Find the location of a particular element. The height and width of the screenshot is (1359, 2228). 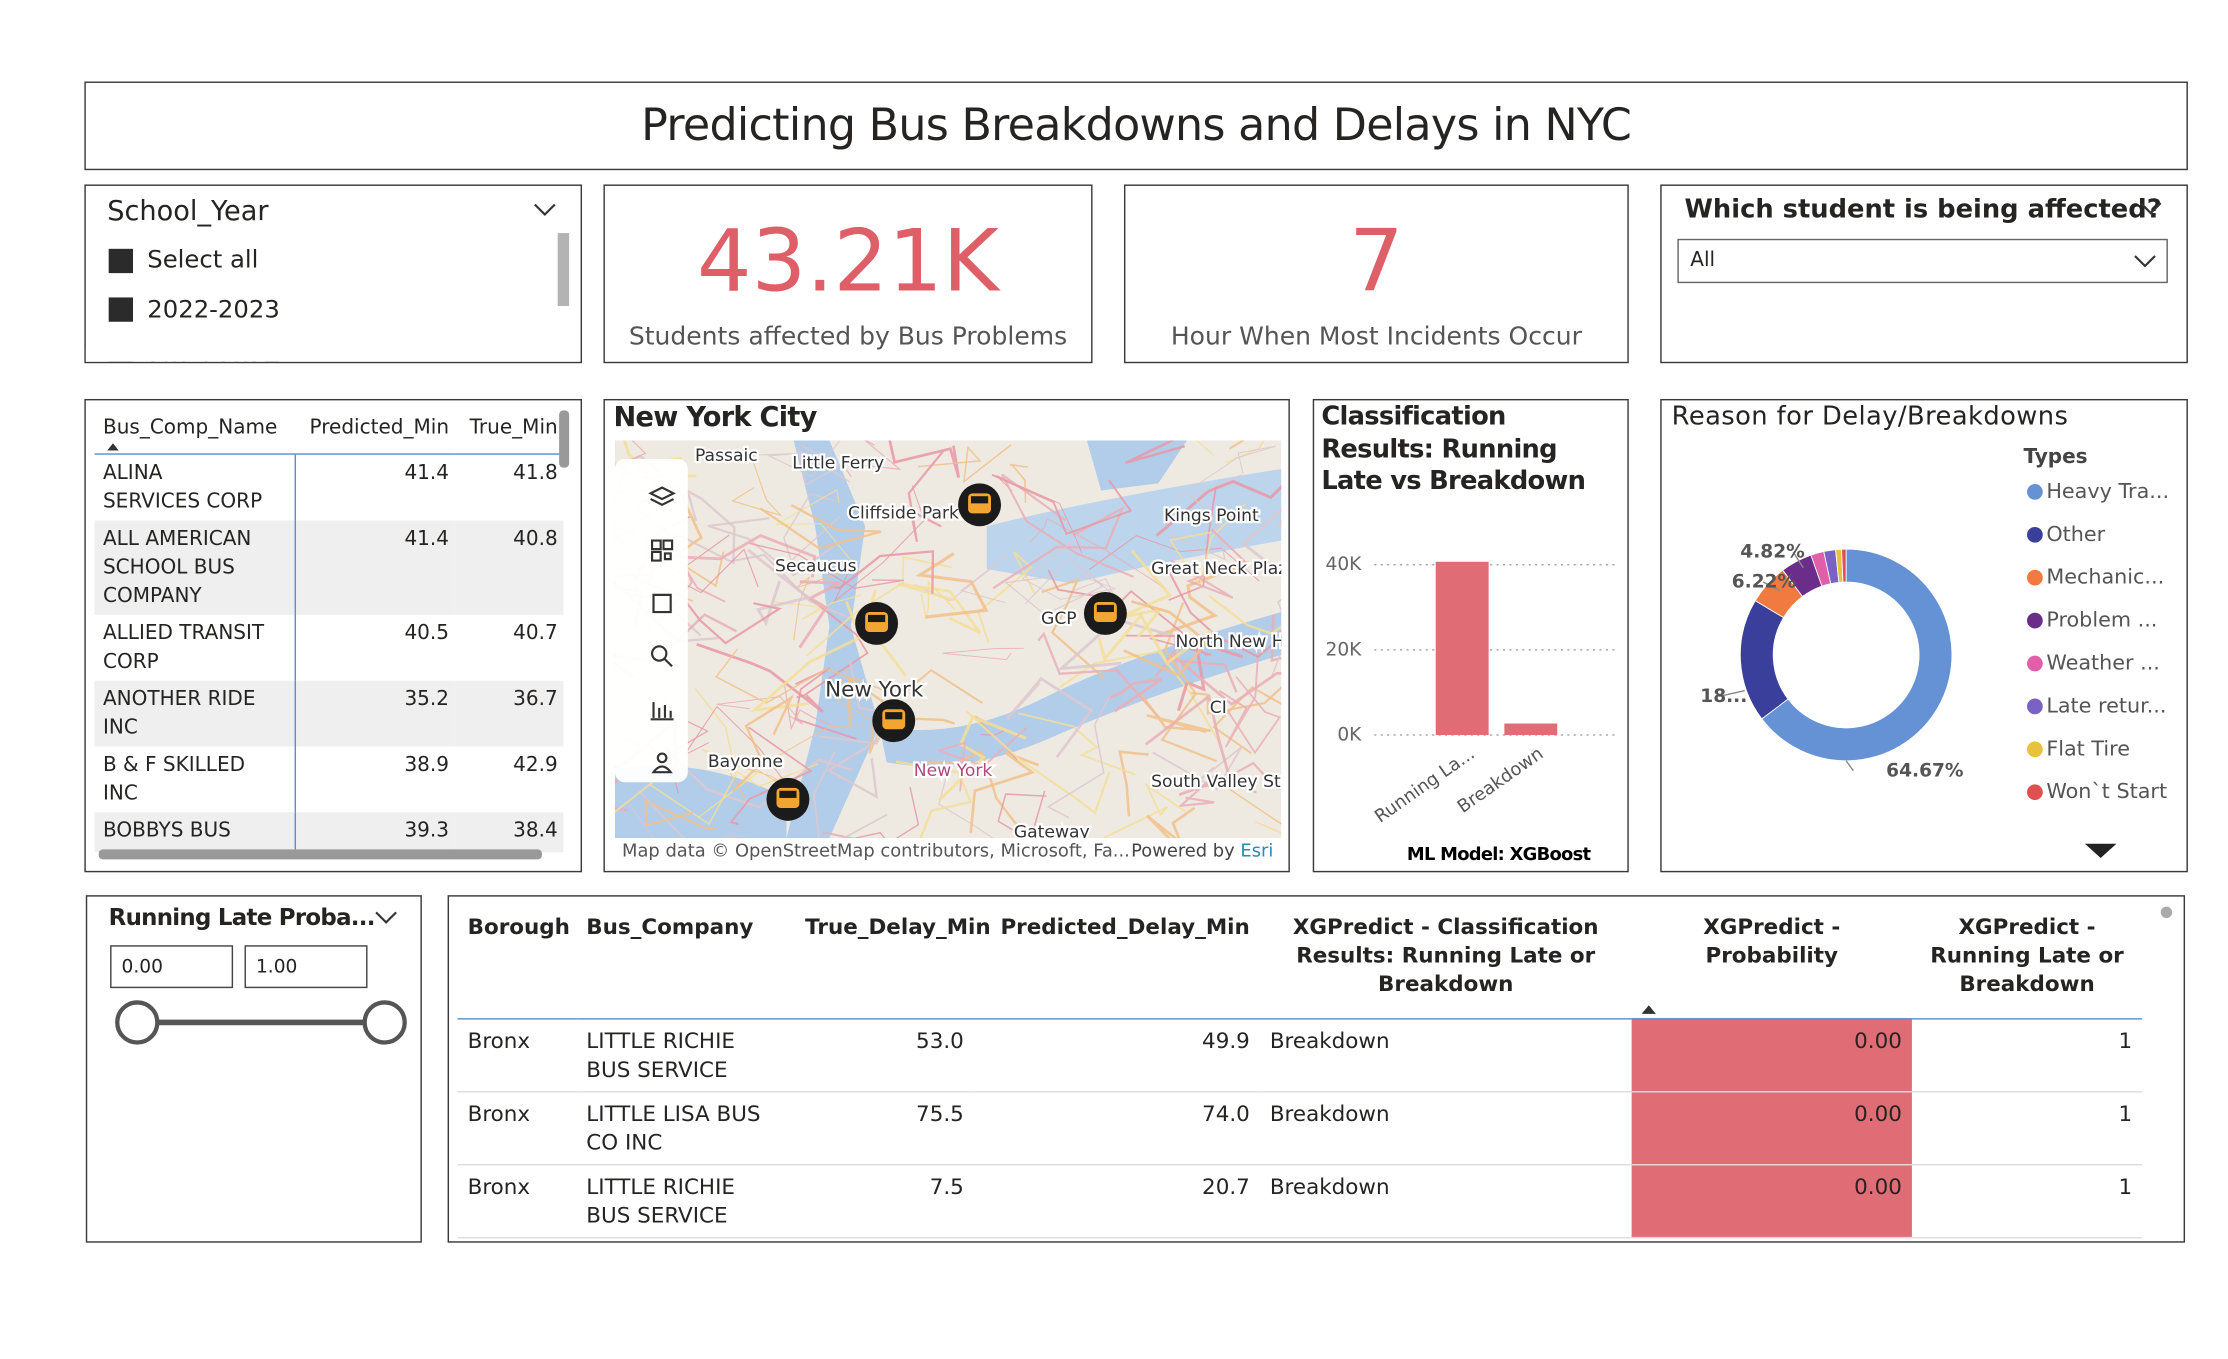

column-header: True_Delay_Min is located at coordinates (898, 926).